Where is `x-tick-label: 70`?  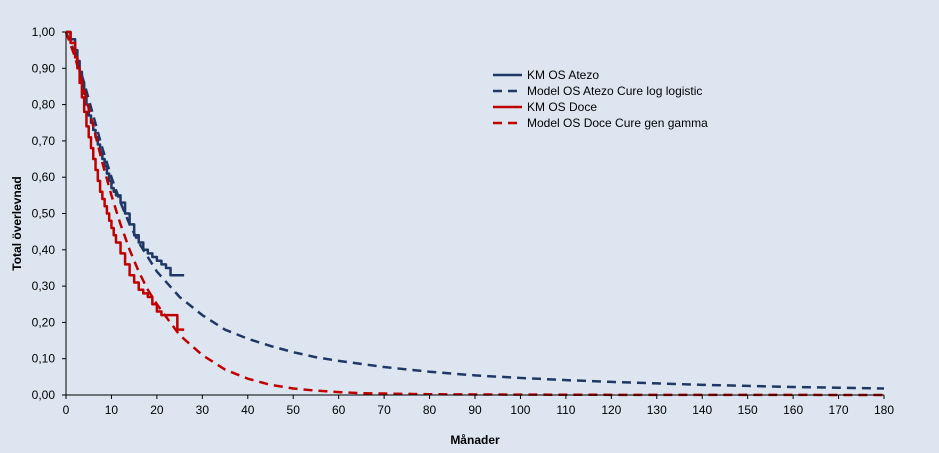
x-tick-label: 70 is located at coordinates (384, 410).